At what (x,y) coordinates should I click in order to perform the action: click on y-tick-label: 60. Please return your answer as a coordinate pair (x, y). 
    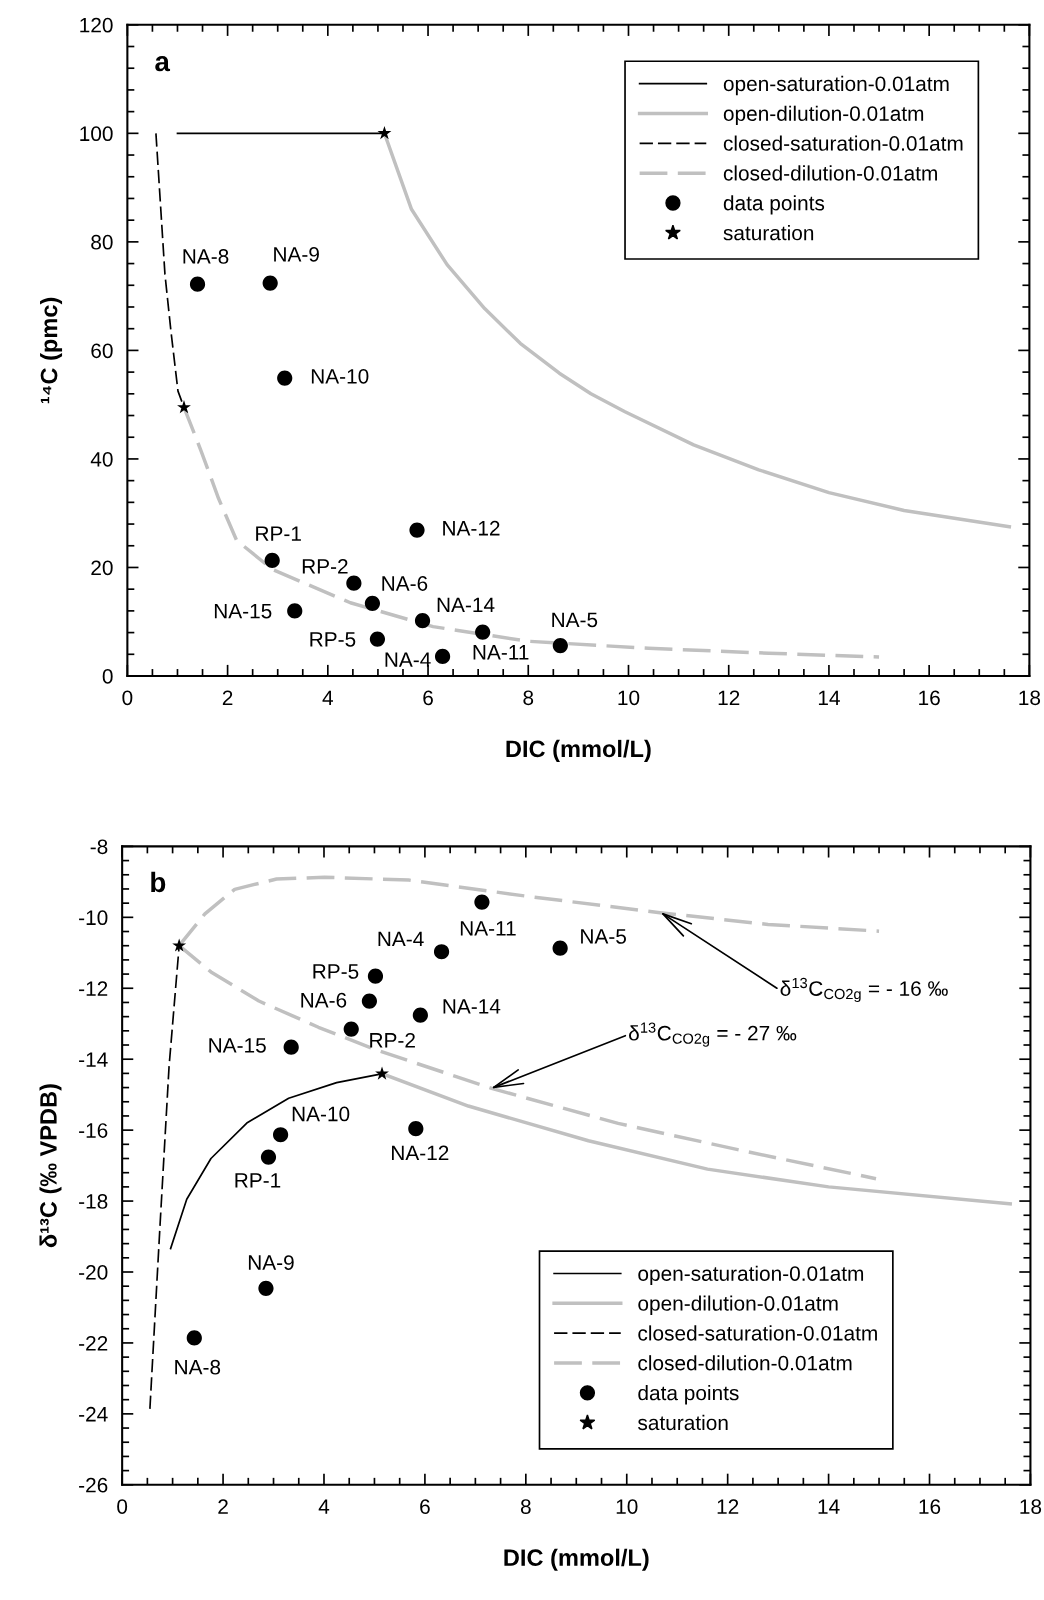
    Looking at the image, I should click on (102, 351).